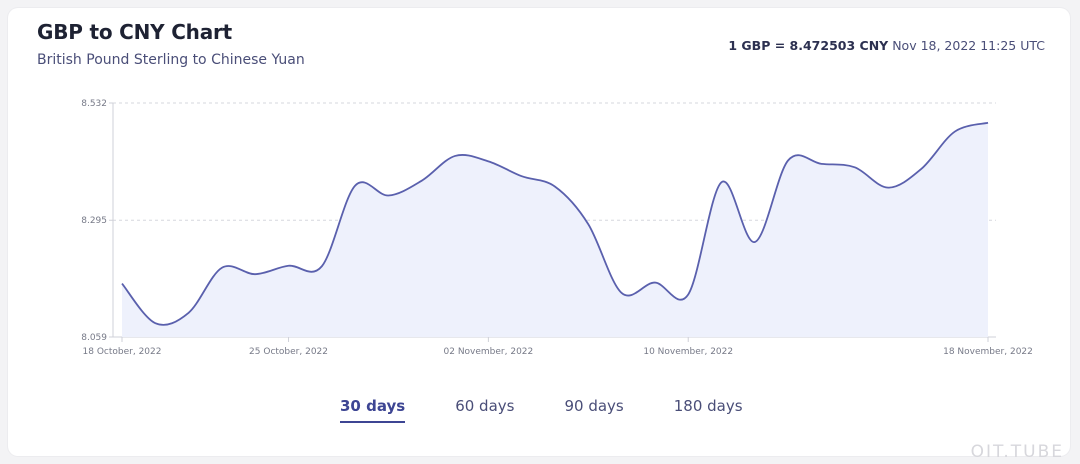  Describe the element at coordinates (94, 104) in the screenshot. I see `y-tick-label: 8.532` at that location.